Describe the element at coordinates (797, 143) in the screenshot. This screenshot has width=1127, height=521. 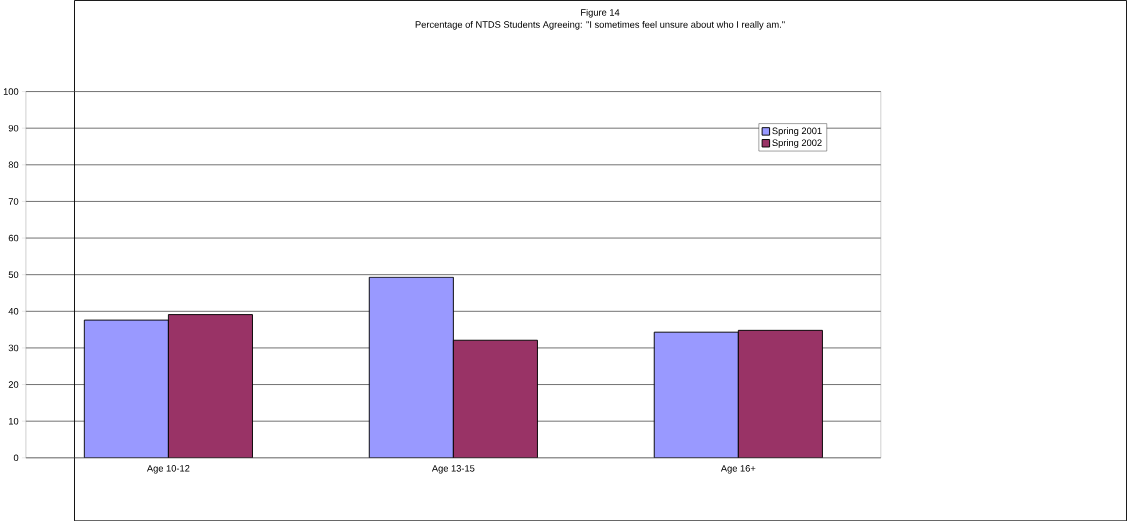
I see `legend-label: Spring 2002` at that location.